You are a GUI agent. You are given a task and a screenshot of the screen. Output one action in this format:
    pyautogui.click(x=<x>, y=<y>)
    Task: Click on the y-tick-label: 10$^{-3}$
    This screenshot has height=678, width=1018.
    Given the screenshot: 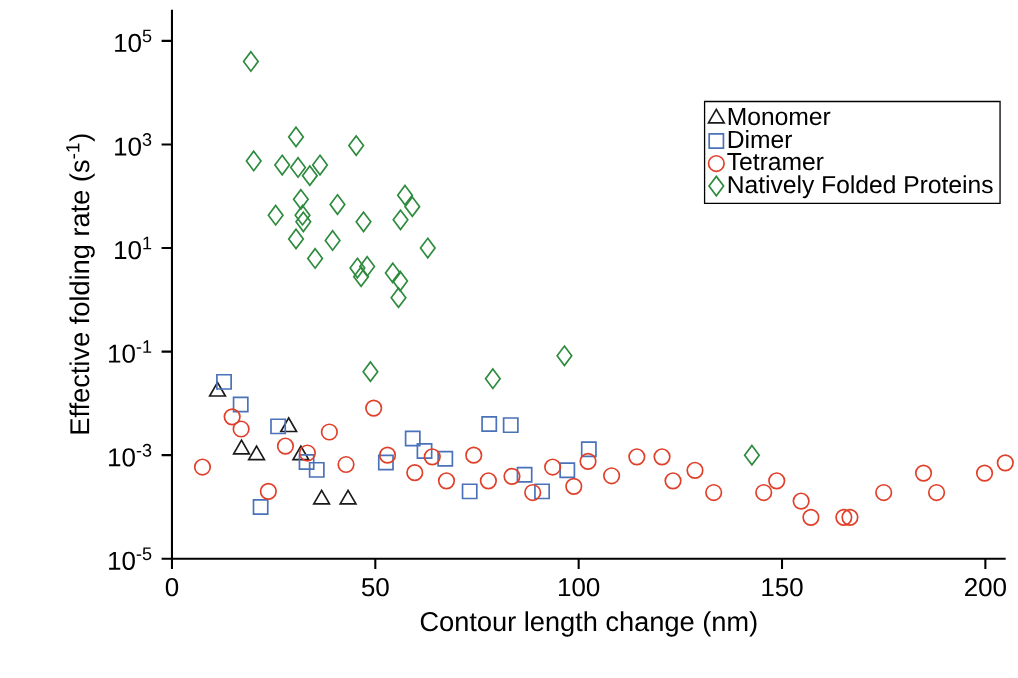 What is the action you would take?
    pyautogui.click(x=130, y=455)
    